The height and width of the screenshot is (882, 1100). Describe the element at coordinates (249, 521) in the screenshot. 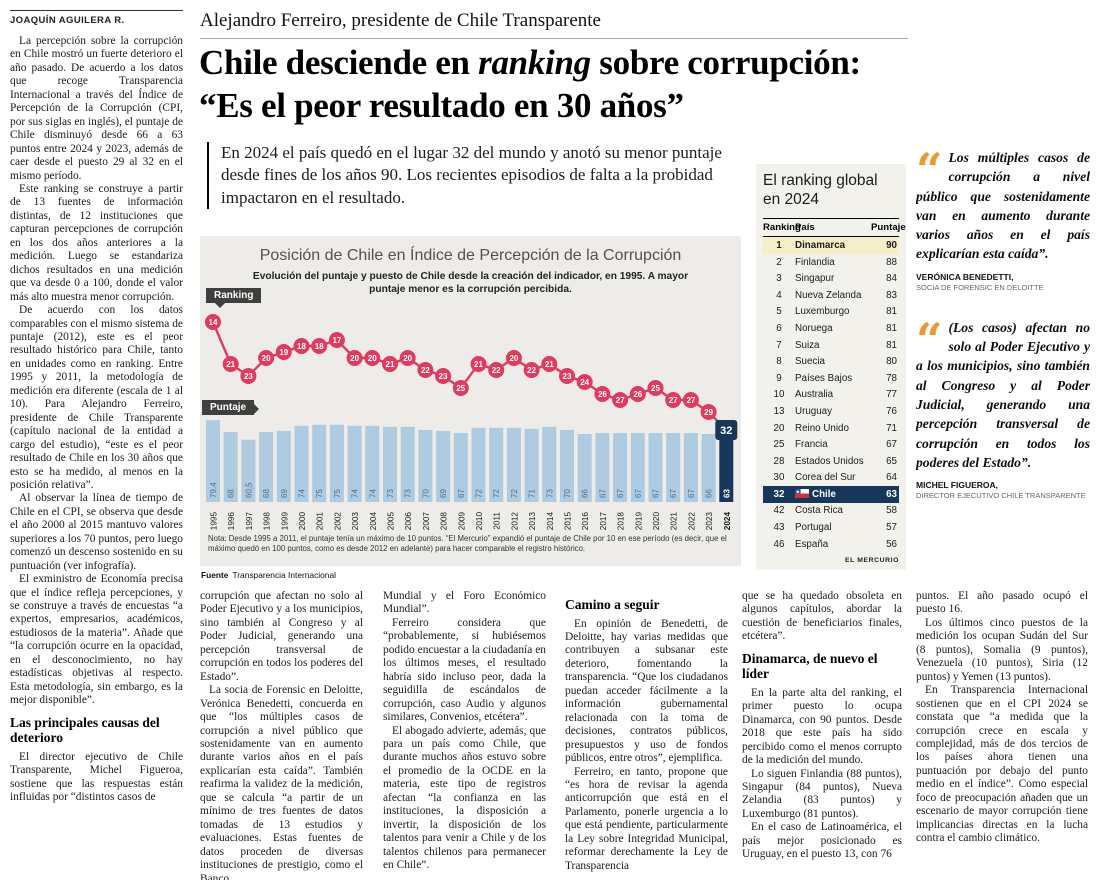

I see `year-label: 1997` at that location.